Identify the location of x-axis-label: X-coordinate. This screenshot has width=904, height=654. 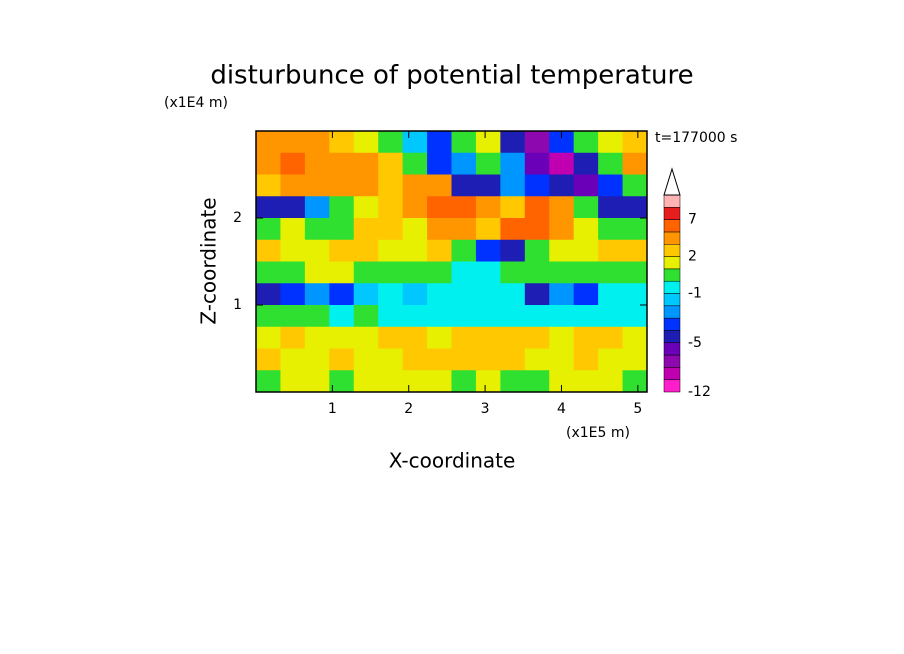
(452, 461).